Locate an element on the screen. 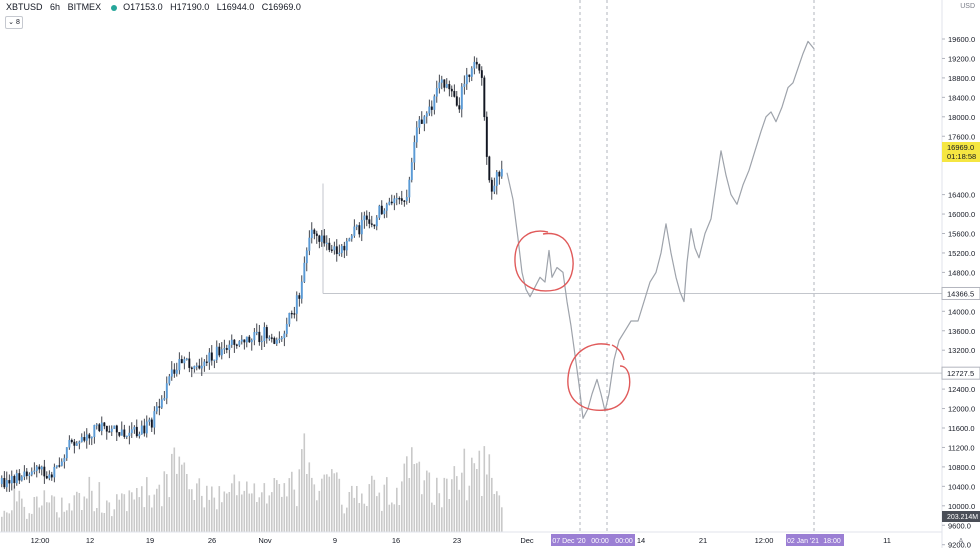 This screenshot has height=553, width=980. price-tick-label: 12400.0 is located at coordinates (961, 389).